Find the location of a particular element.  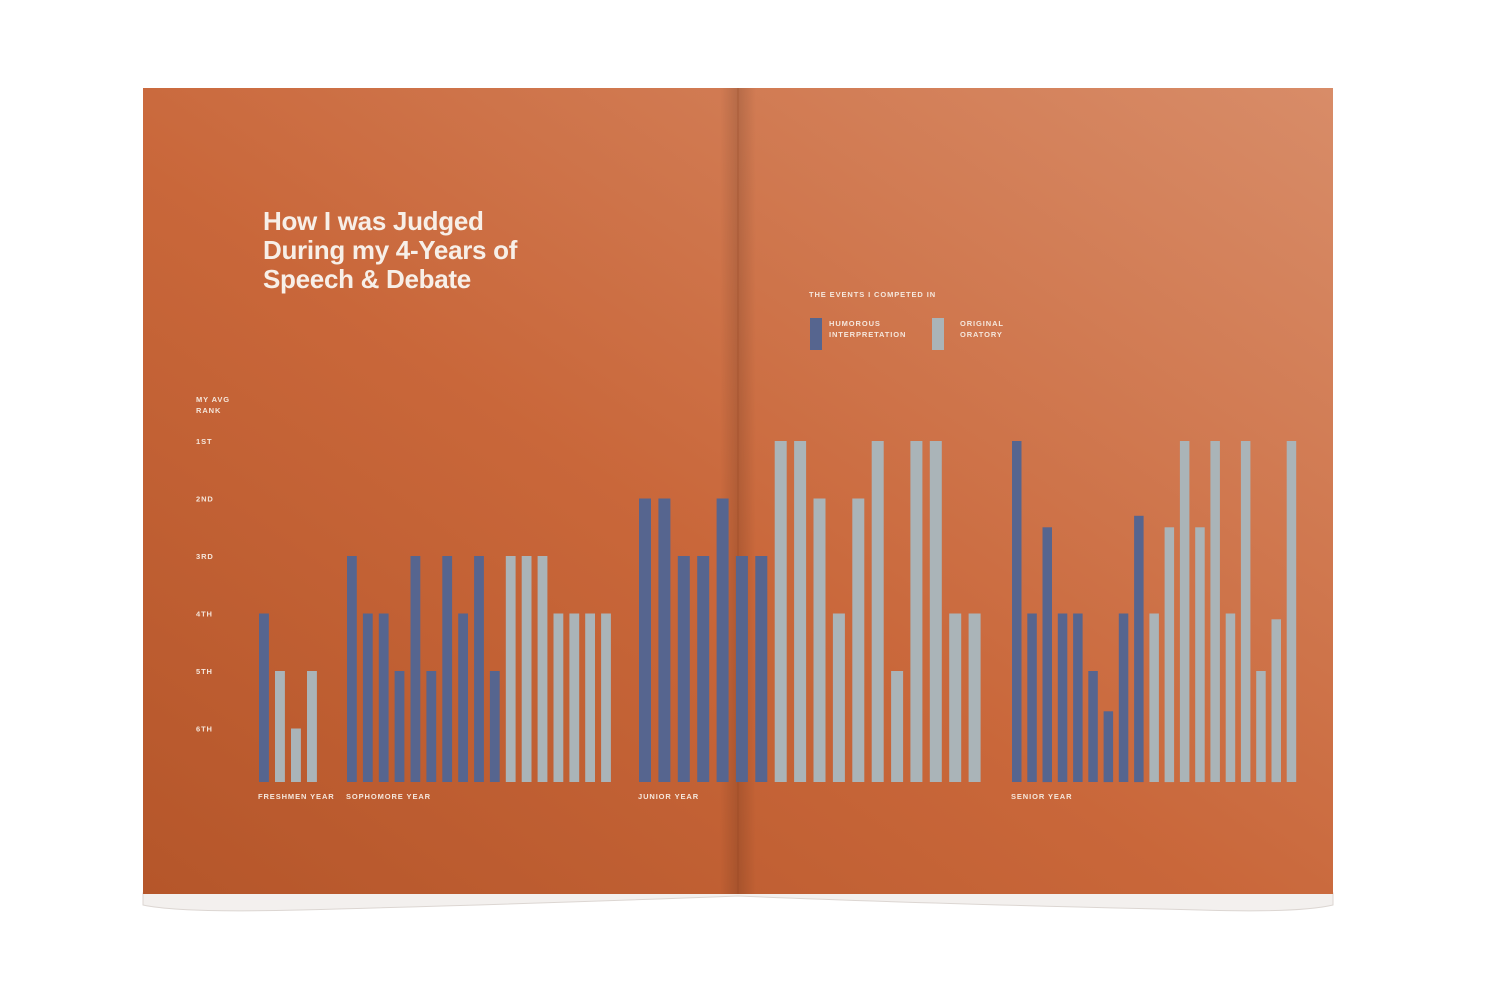

legend-heading: THE EVENTS I COMPETED IN is located at coordinates (873, 294).